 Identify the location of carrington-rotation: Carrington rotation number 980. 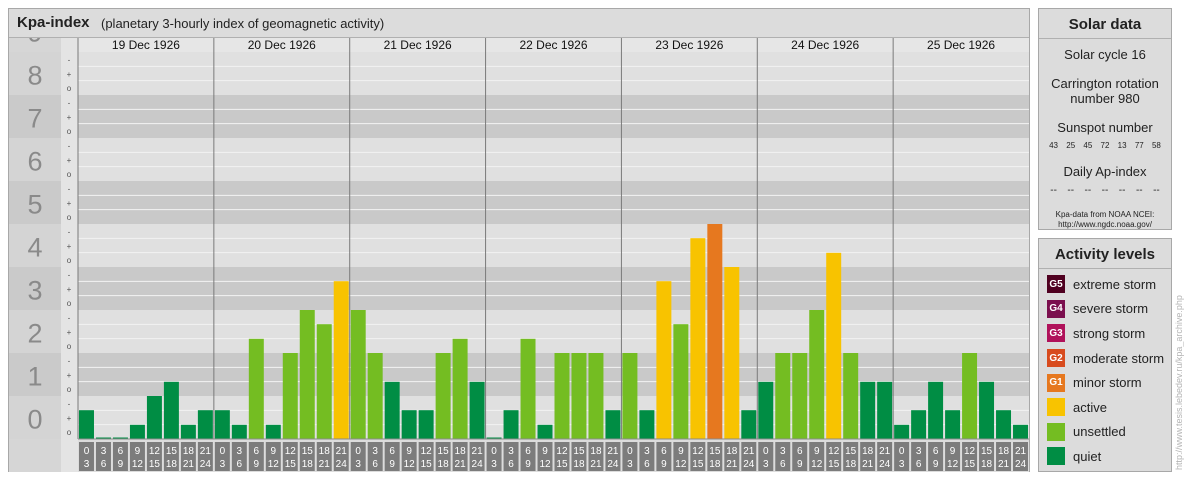
(1105, 91).